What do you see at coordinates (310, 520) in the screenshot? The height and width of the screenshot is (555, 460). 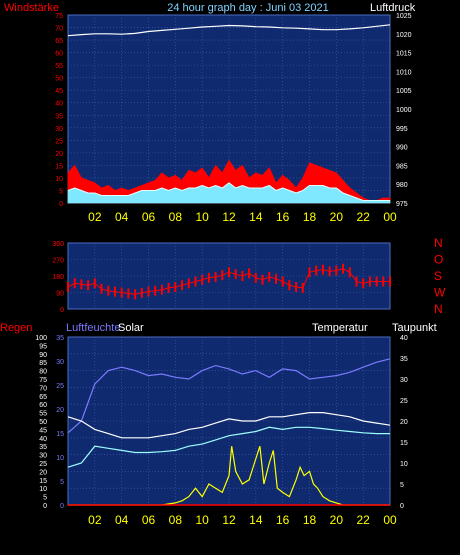 I see `time-tick-label: 18` at bounding box center [310, 520].